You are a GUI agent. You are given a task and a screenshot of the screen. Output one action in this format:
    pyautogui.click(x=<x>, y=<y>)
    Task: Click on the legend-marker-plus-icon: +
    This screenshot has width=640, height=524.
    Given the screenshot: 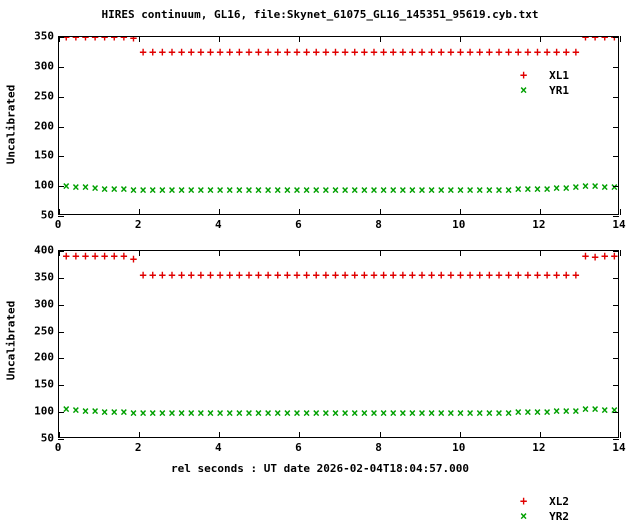 What is the action you would take?
    pyautogui.click(x=524, y=75)
    